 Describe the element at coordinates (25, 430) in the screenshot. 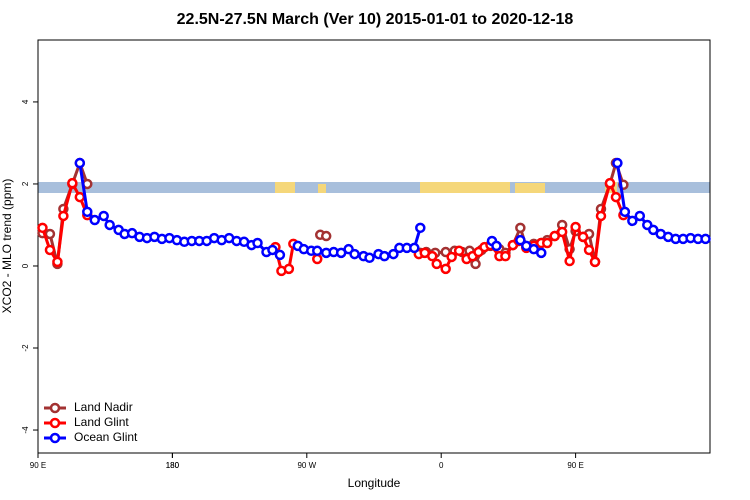

I see `y-tick-label: -4` at that location.